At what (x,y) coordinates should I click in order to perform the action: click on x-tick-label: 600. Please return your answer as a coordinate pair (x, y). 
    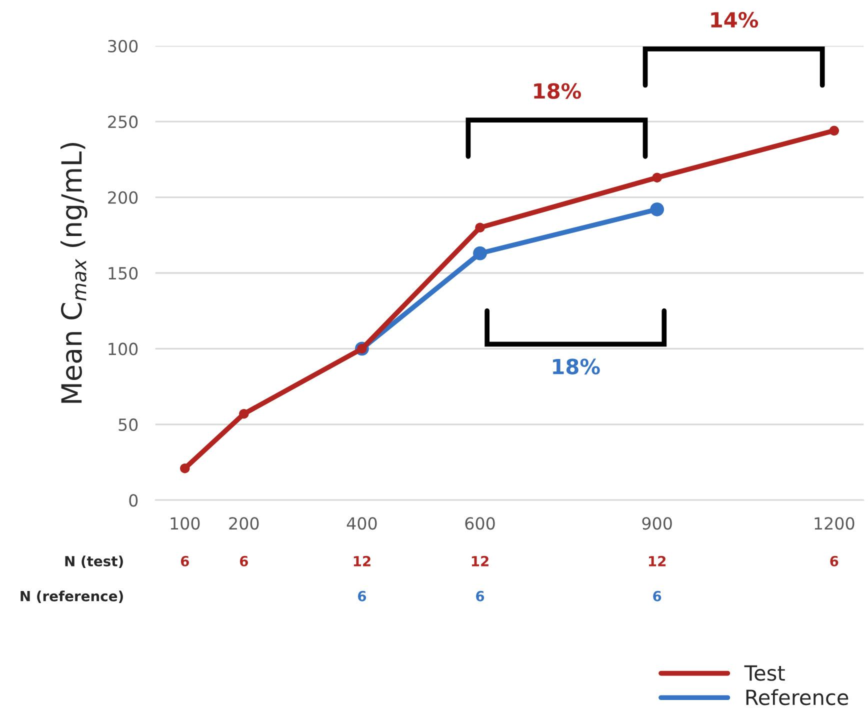
    Looking at the image, I should click on (480, 523).